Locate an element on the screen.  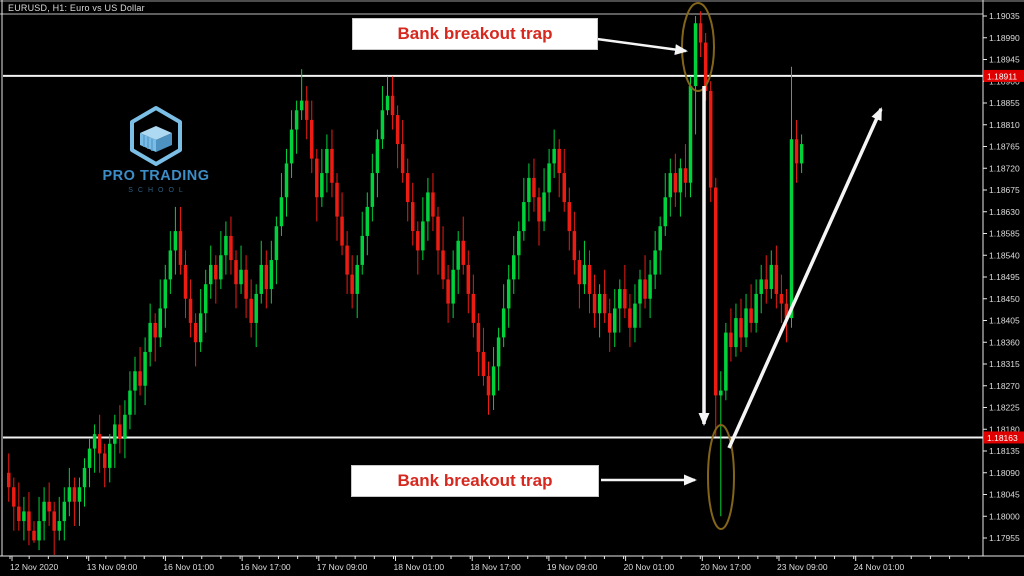
price-label: 1.18945 is located at coordinates (1004, 60).